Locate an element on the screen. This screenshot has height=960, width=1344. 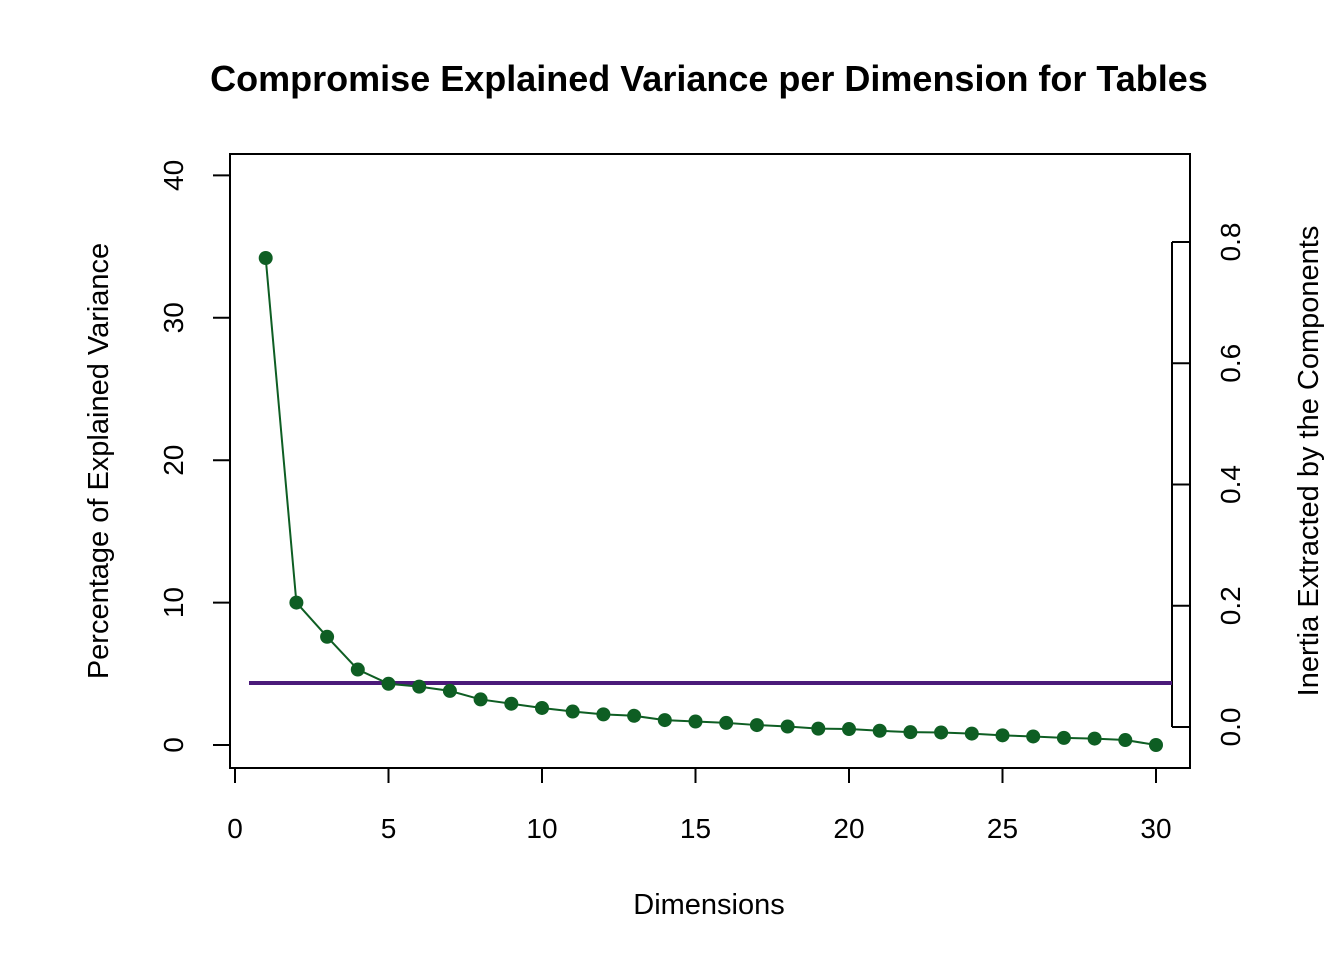
y-tick-label: 20 is located at coordinates (173, 460).